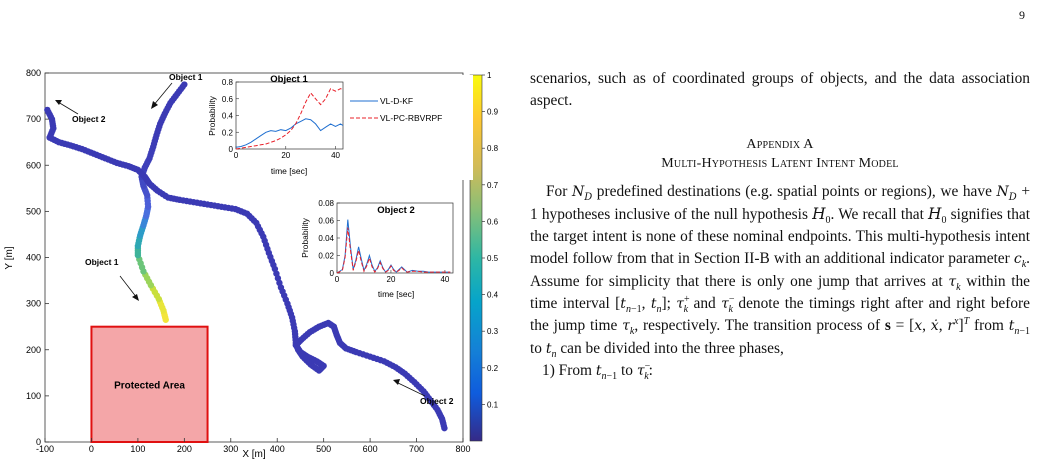 The image size is (1039, 473). What do you see at coordinates (254, 454) in the screenshot?
I see `main-x-label: X [m]` at bounding box center [254, 454].